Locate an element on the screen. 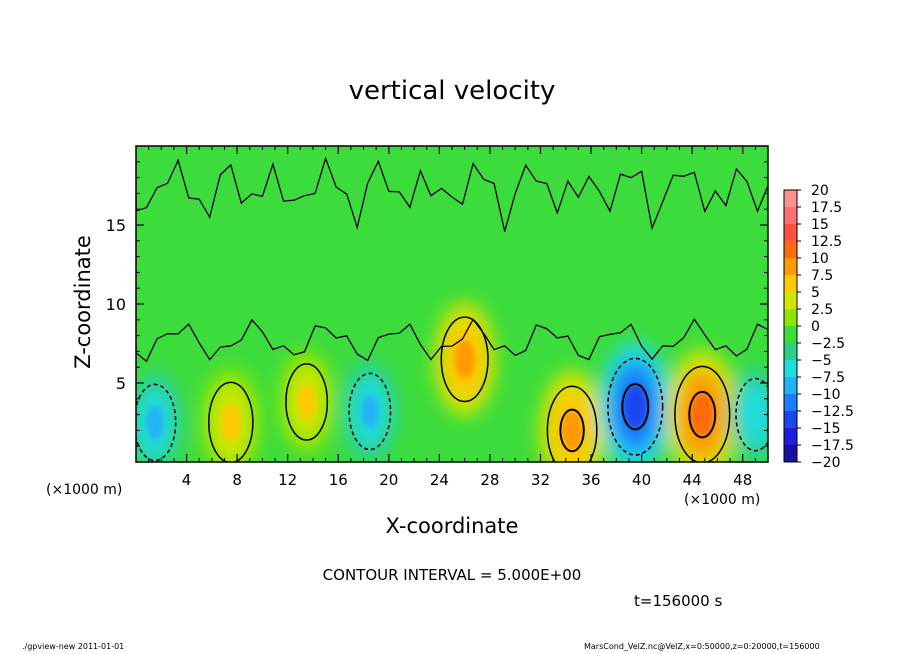  colorbar-label: −12.5 is located at coordinates (832, 412).